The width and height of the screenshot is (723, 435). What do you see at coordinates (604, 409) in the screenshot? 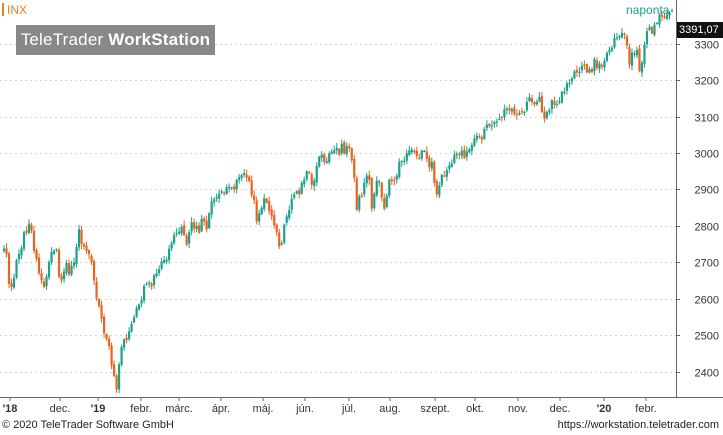
I see `year-tick-label: '20` at bounding box center [604, 409].